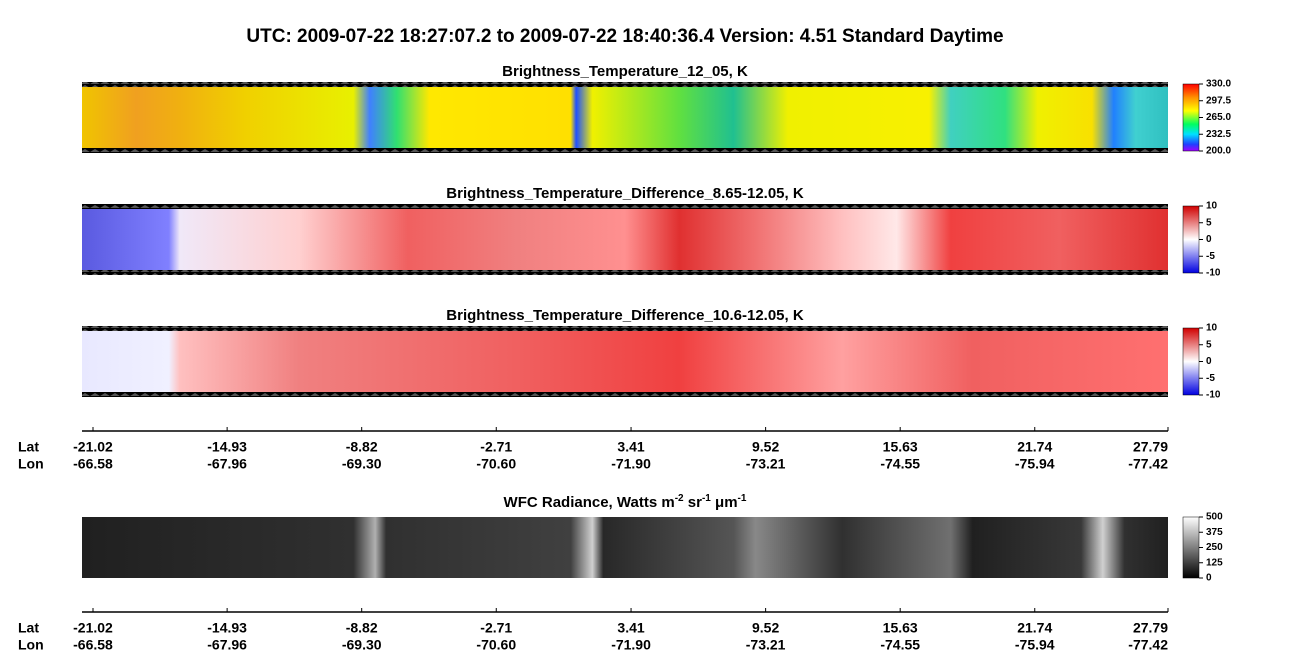 The image size is (1300, 672). Describe the element at coordinates (1218, 151) in the screenshot. I see `colorbar-tick-label: 200.0` at that location.